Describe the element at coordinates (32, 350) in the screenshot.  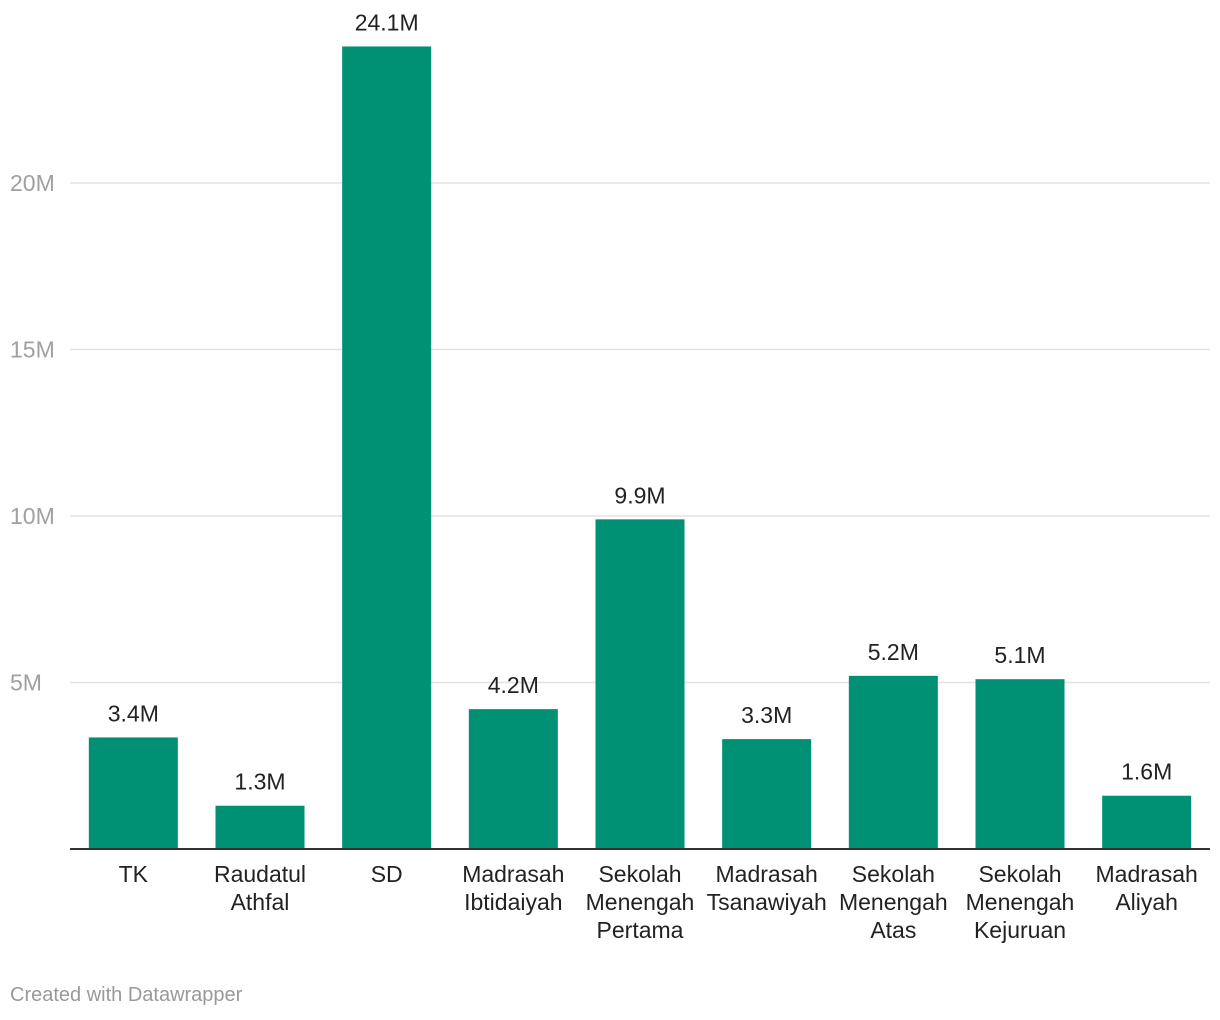
I see `y-tick-label: 15M` at that location.